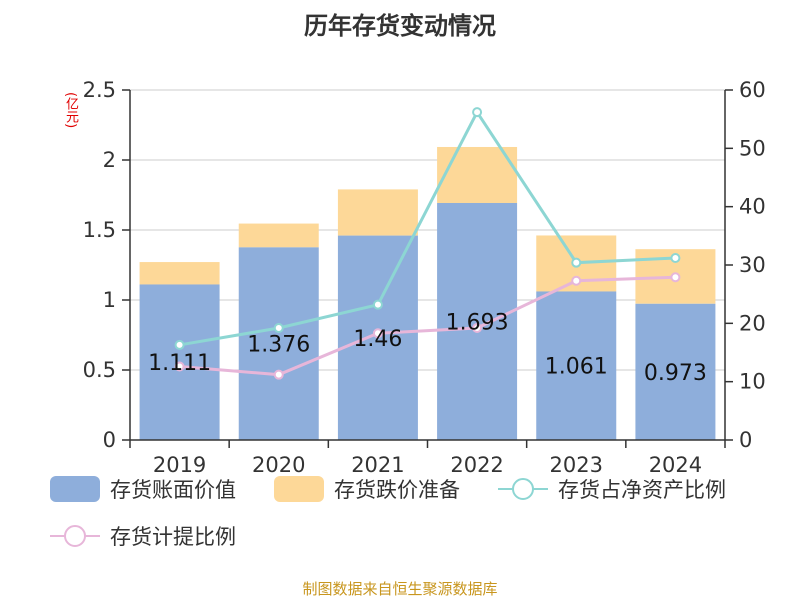 This screenshot has width=800, height=600. Describe the element at coordinates (109, 160) in the screenshot. I see `y-tick-label-left: 2` at that location.